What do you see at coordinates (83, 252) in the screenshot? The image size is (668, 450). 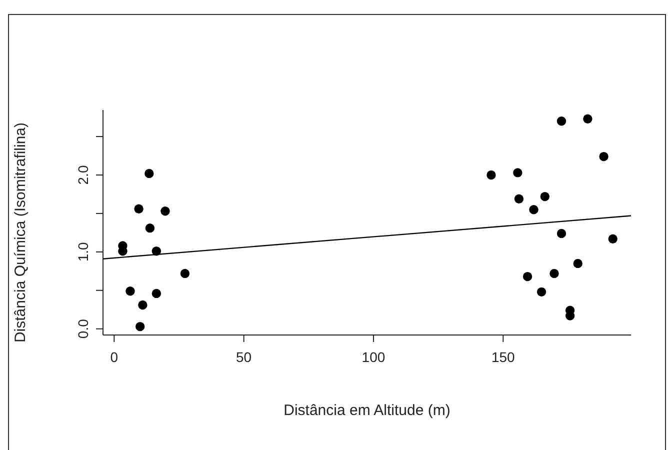 I see `y-tick-label: 1.0` at bounding box center [83, 252].